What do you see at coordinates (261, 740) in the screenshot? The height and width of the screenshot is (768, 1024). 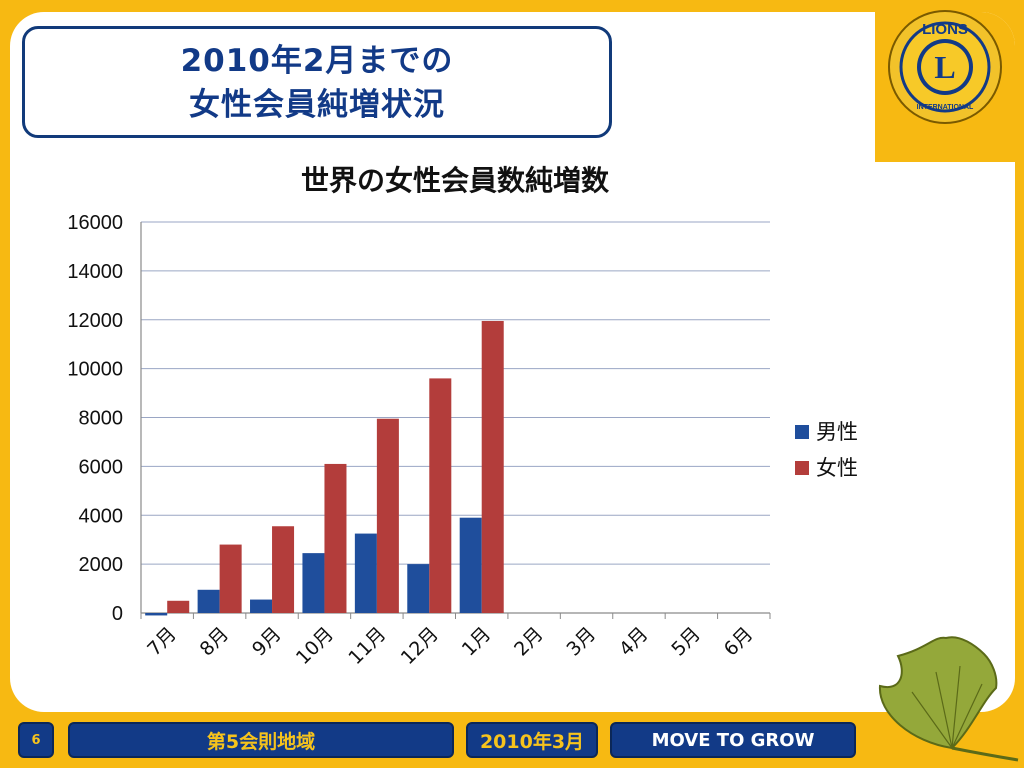 I see `footer-district: 第5会則地域` at bounding box center [261, 740].